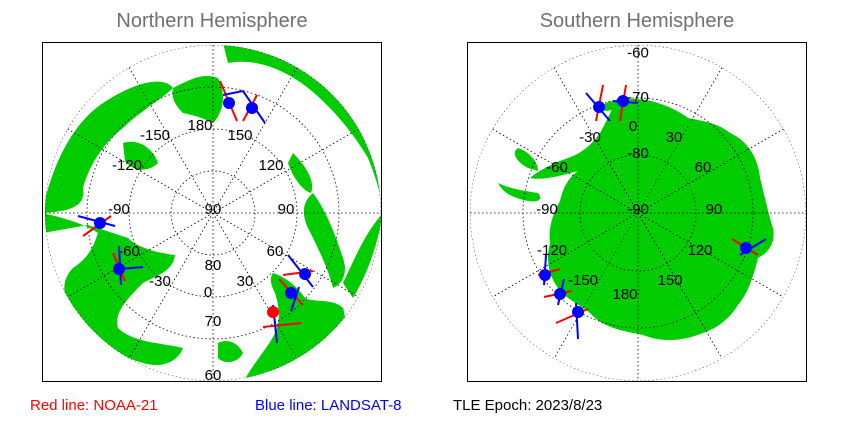 This screenshot has width=850, height=425. What do you see at coordinates (703, 167) in the screenshot?
I see `south-lon-label: 60` at bounding box center [703, 167].